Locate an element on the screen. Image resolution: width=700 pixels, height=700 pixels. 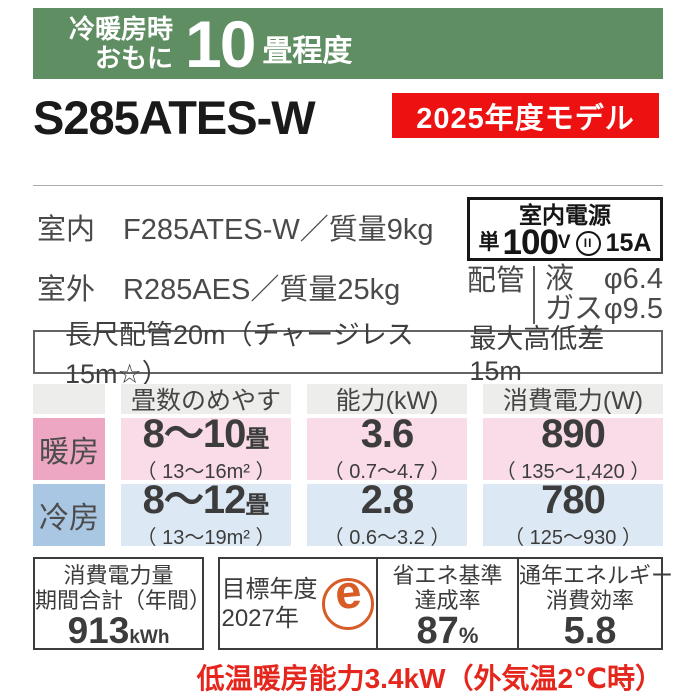
energy-standard-value-line: 87% is located at coordinates (447, 633).